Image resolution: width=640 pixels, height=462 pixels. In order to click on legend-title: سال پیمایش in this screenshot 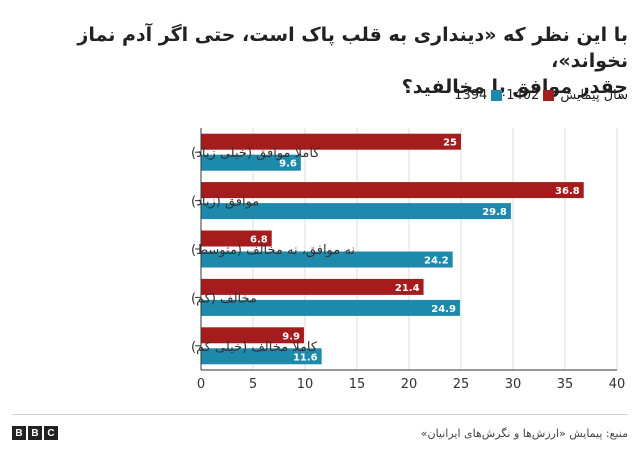, I will do `click(594, 95)`.